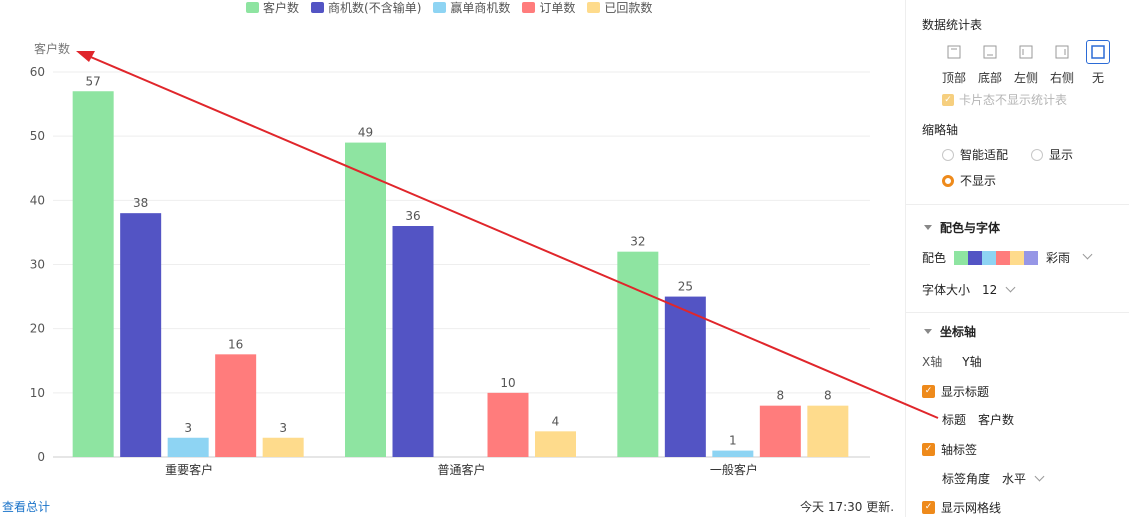  What do you see at coordinates (975, 154) in the screenshot?
I see `thumbnail-axis-auto-radio: 智能适配` at bounding box center [975, 154].